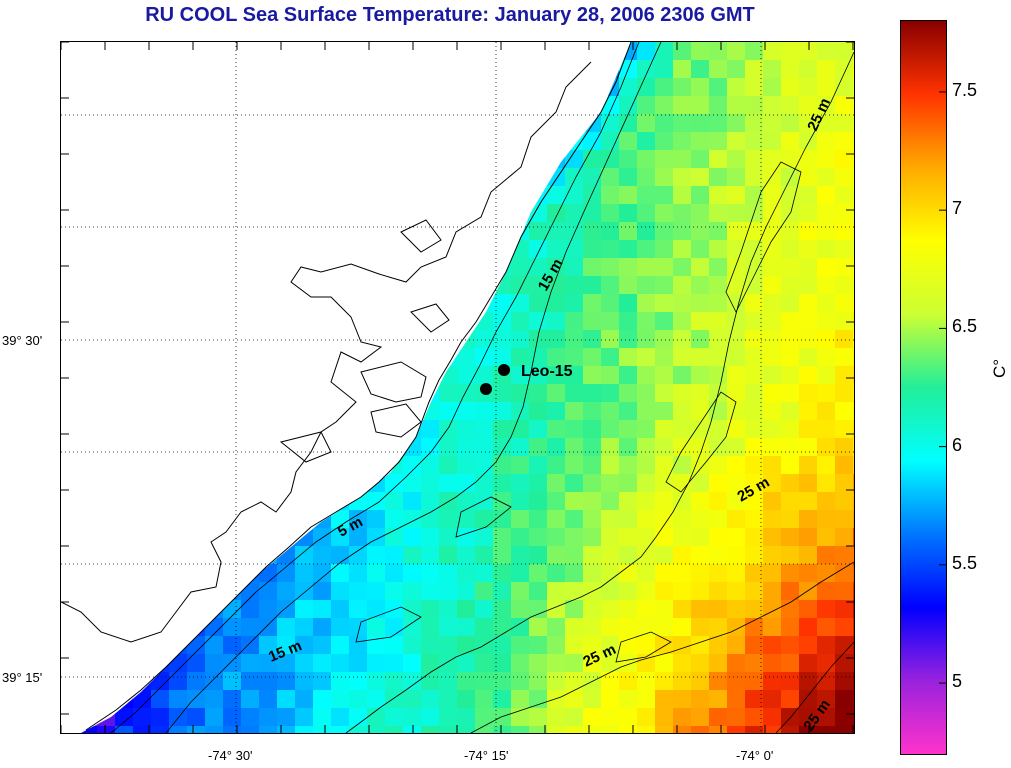 The image size is (1011, 768). I want to click on lon-tick-label: -74° 15', so click(486, 755).